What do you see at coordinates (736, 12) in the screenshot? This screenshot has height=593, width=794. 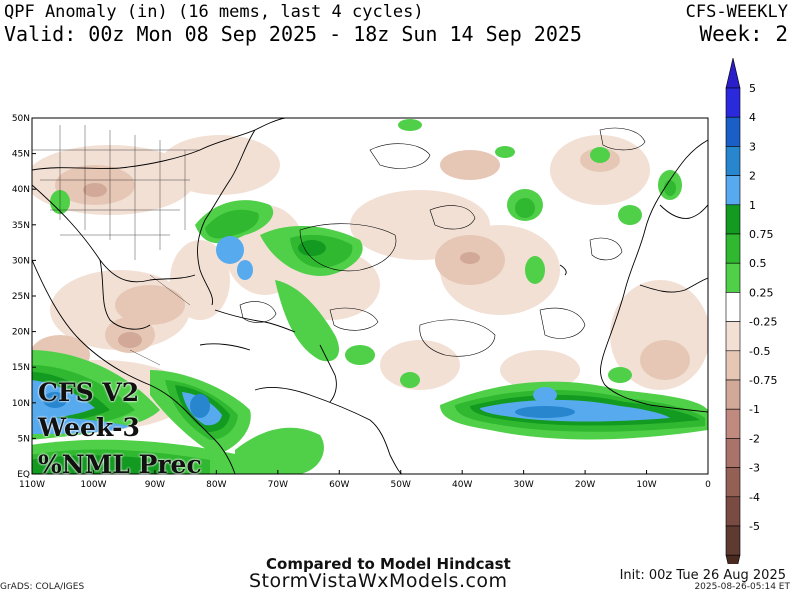 I see `model-name: CFS-WEEKLY` at bounding box center [736, 12].